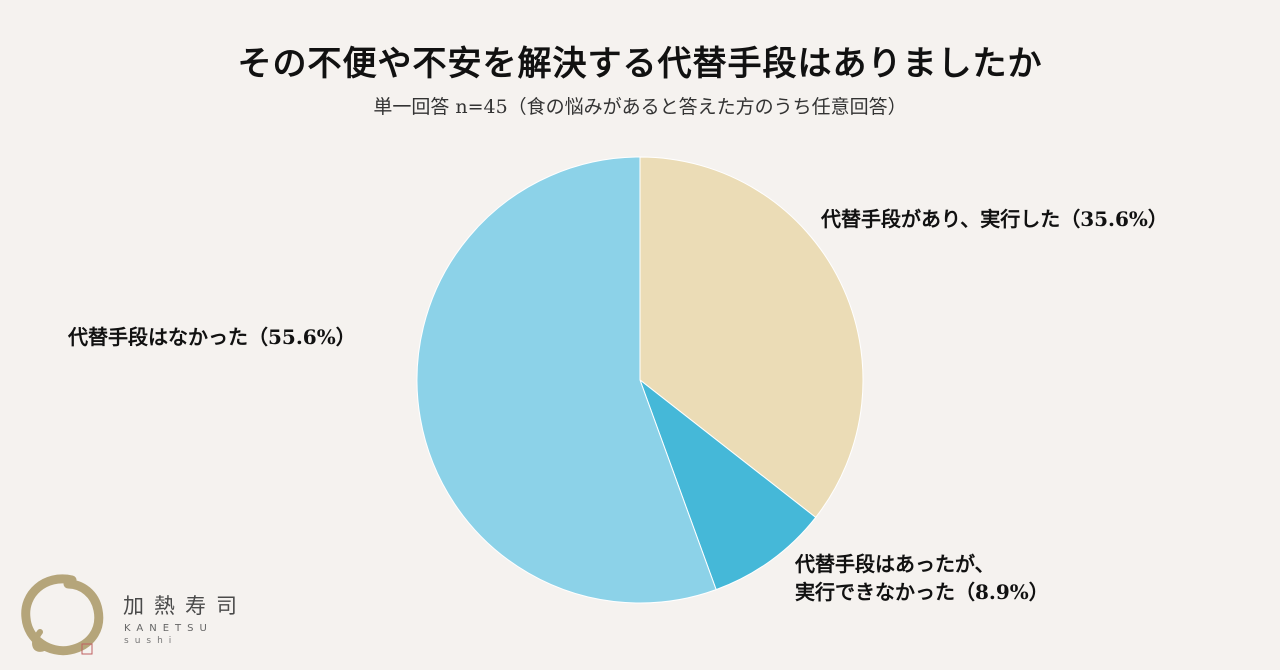 The height and width of the screenshot is (670, 1280). What do you see at coordinates (640, 64) in the screenshot?
I see `chart-title: その不便や不安を解決する代替手段はありましたか` at bounding box center [640, 64].